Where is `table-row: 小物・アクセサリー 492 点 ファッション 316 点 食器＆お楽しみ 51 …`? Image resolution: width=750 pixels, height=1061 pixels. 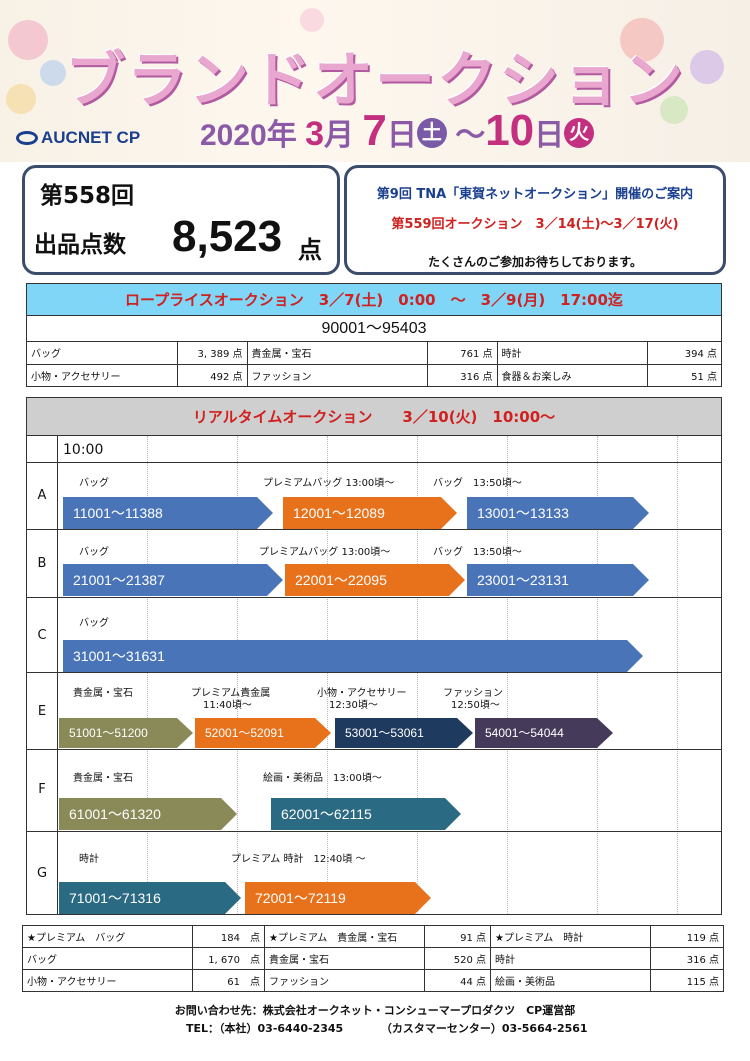
table-row: 小物・アクセサリー 492 点 ファッション 316 点 食器＆お楽しみ 51 … is located at coordinates (374, 375).